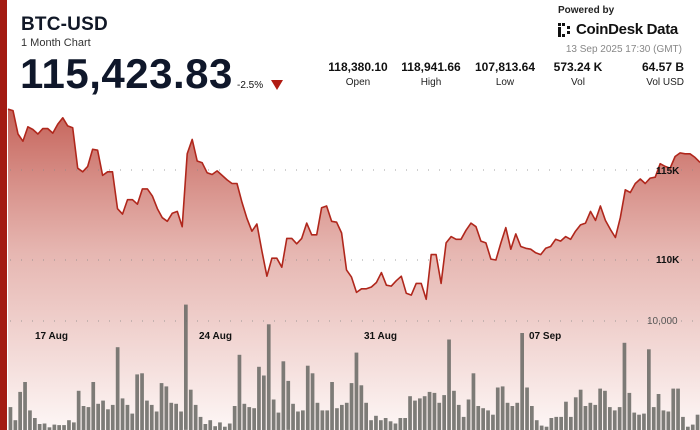 This screenshot has width=700, height=430. What do you see at coordinates (277, 85) in the screenshot?
I see `down-arrow-icon` at bounding box center [277, 85].